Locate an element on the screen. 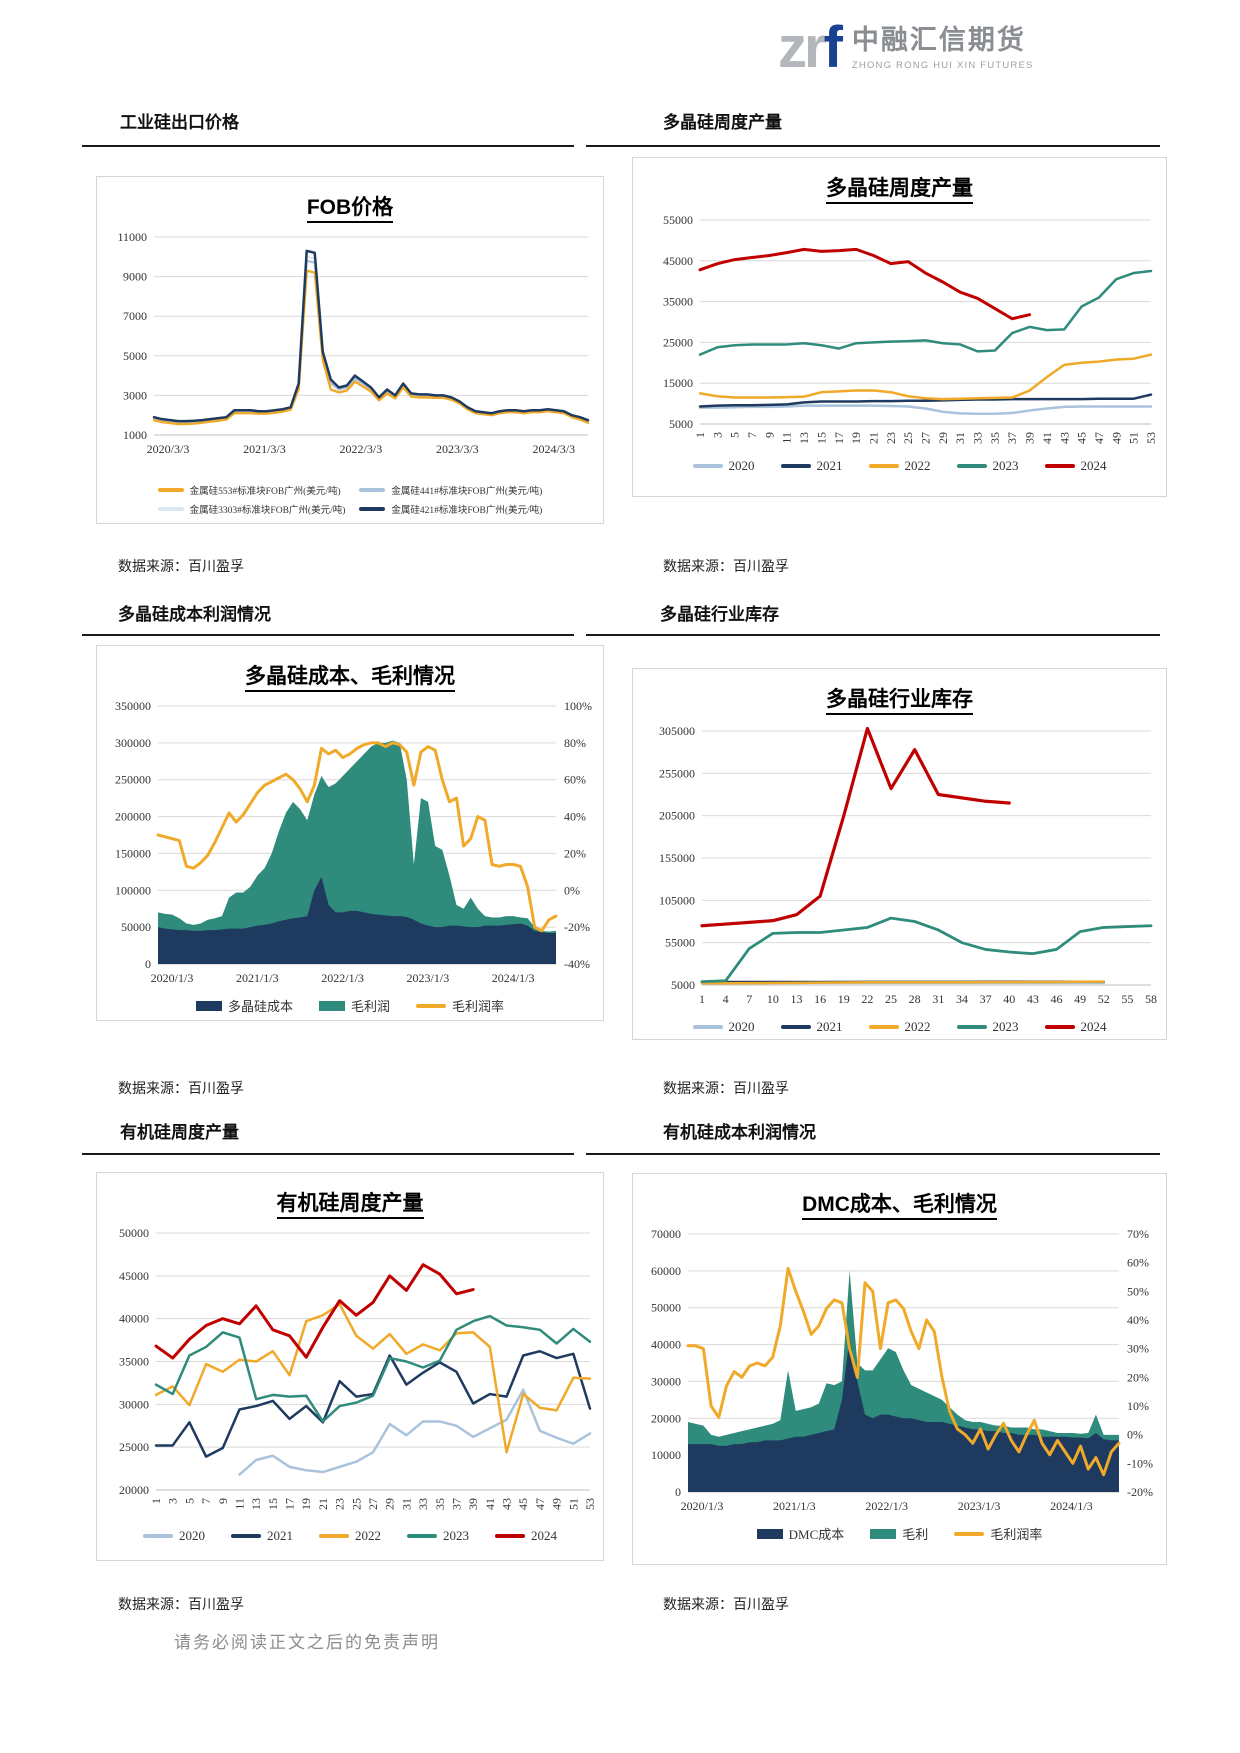 The width and height of the screenshot is (1240, 1753). chart-title: 多晶硅行业库存 is located at coordinates (899, 699).